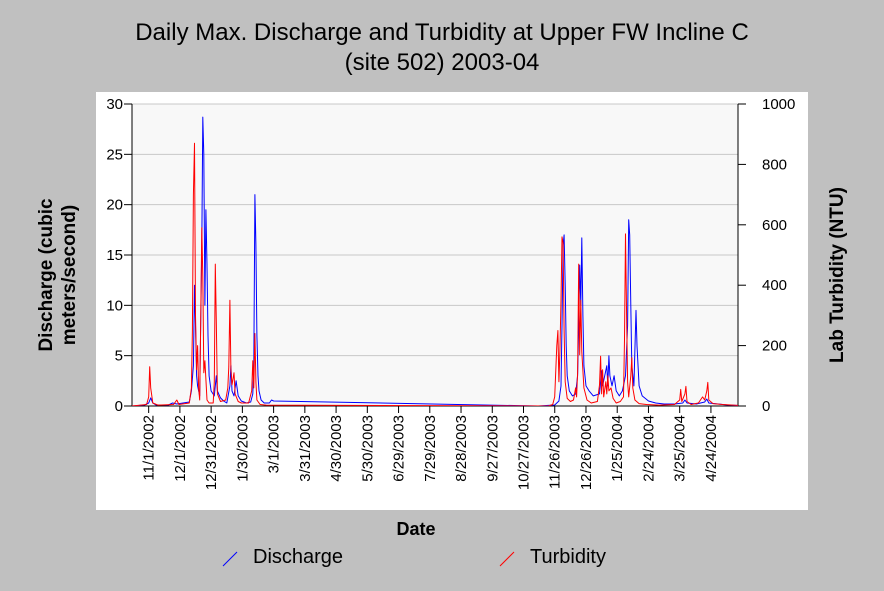 This screenshot has height=591, width=884. I want to click on x-axis-tick-label: 3/31/2003, so click(305, 448).